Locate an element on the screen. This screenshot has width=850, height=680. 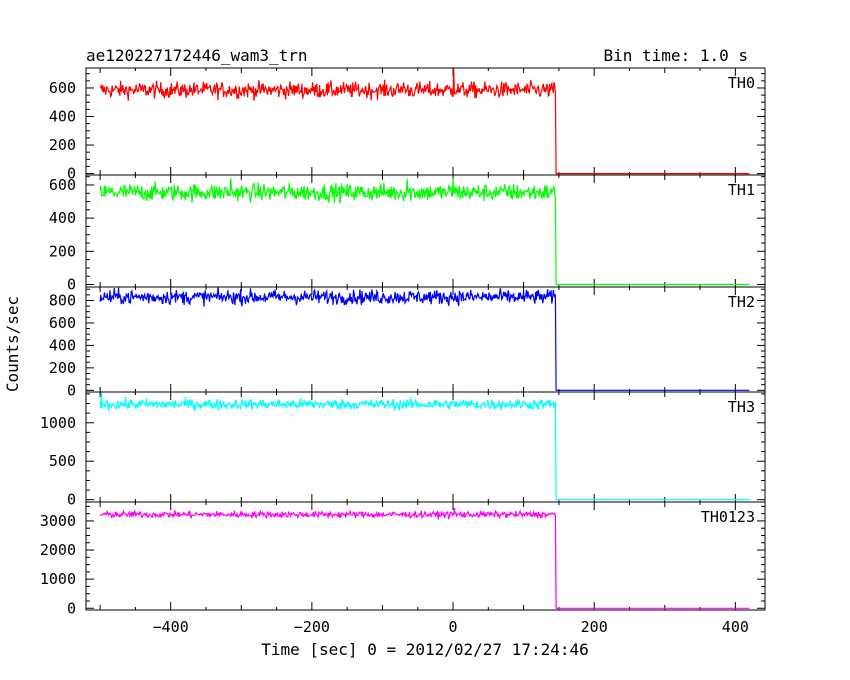
x-tick-label: 0 is located at coordinates (453, 627).